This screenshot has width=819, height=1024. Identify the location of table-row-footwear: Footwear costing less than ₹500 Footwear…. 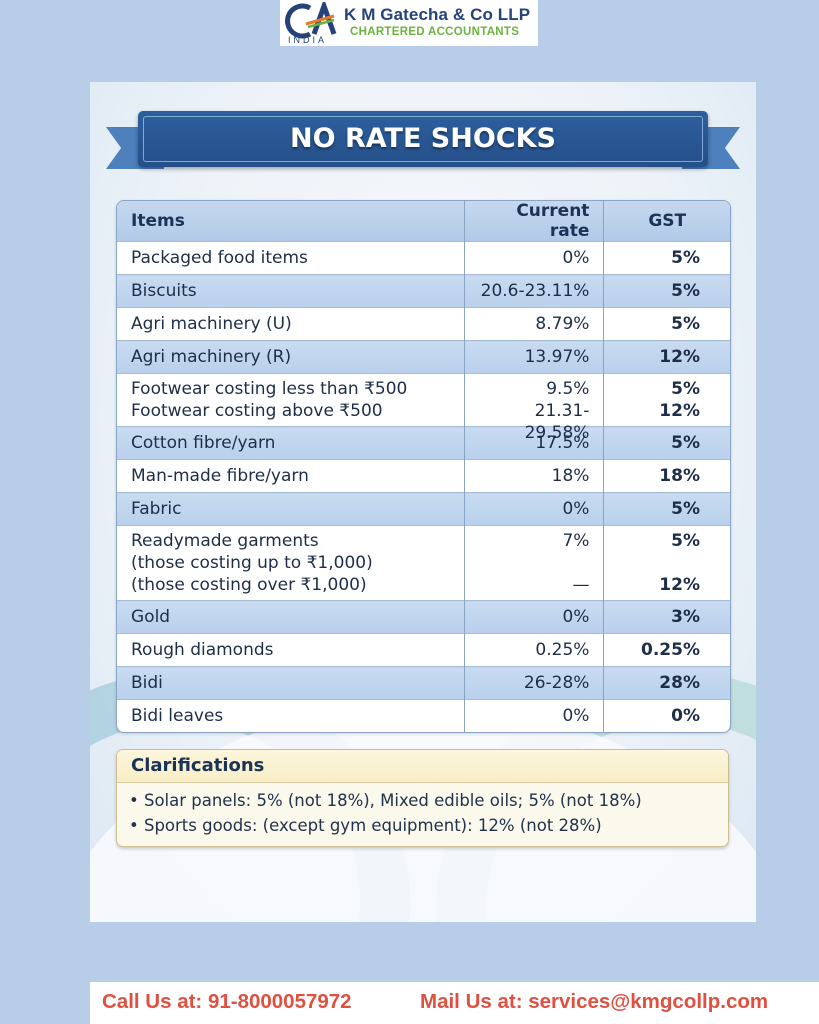
(423, 408).